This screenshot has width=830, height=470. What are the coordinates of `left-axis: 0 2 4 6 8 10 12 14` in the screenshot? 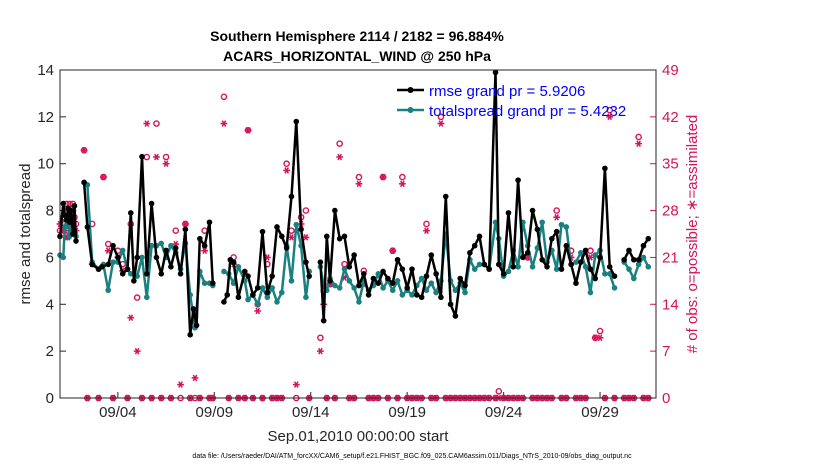 It's located at (51, 234).